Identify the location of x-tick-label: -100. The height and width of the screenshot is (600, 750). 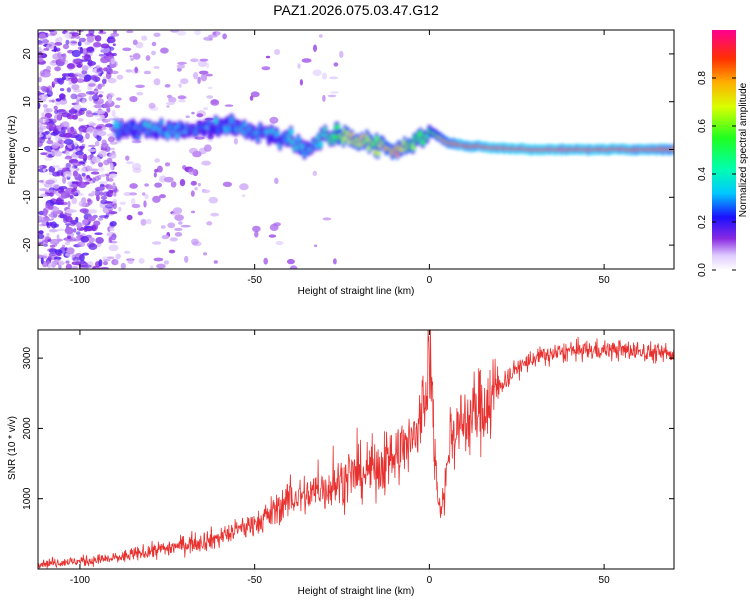
(80, 280).